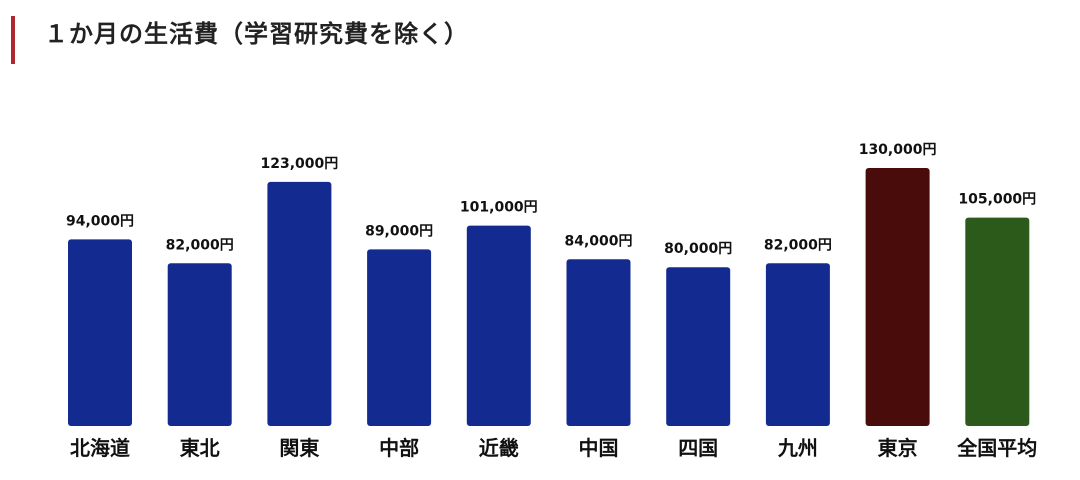  I want to click on chart-title: １か月の生活費（学習研究費を除く）, so click(256, 34).